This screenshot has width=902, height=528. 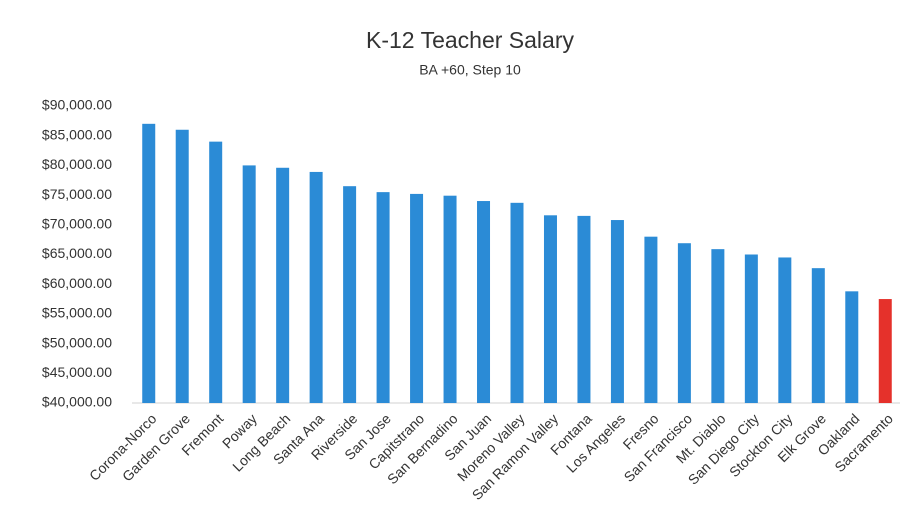 What do you see at coordinates (77, 194) in the screenshot?
I see `y-tick-label: $75,000.00` at bounding box center [77, 194].